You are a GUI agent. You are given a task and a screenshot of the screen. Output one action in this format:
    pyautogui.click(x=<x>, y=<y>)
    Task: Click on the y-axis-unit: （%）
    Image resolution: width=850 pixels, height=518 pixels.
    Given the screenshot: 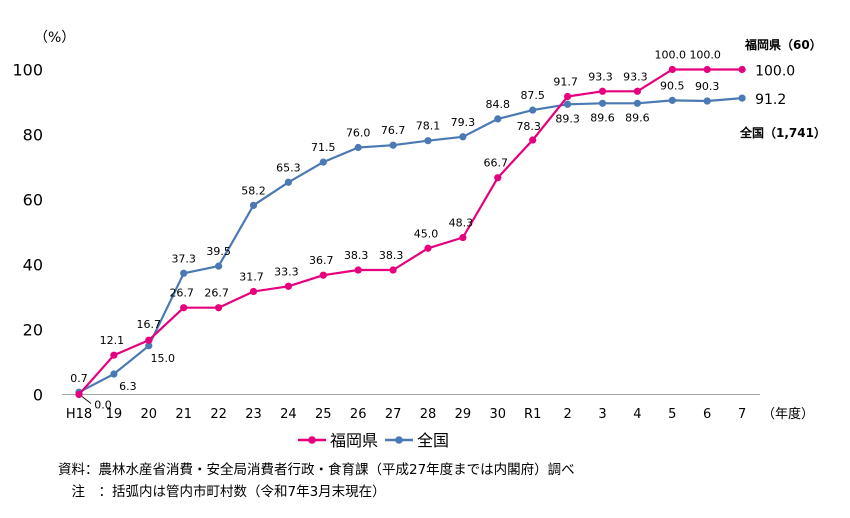 What is the action you would take?
    pyautogui.click(x=54, y=38)
    